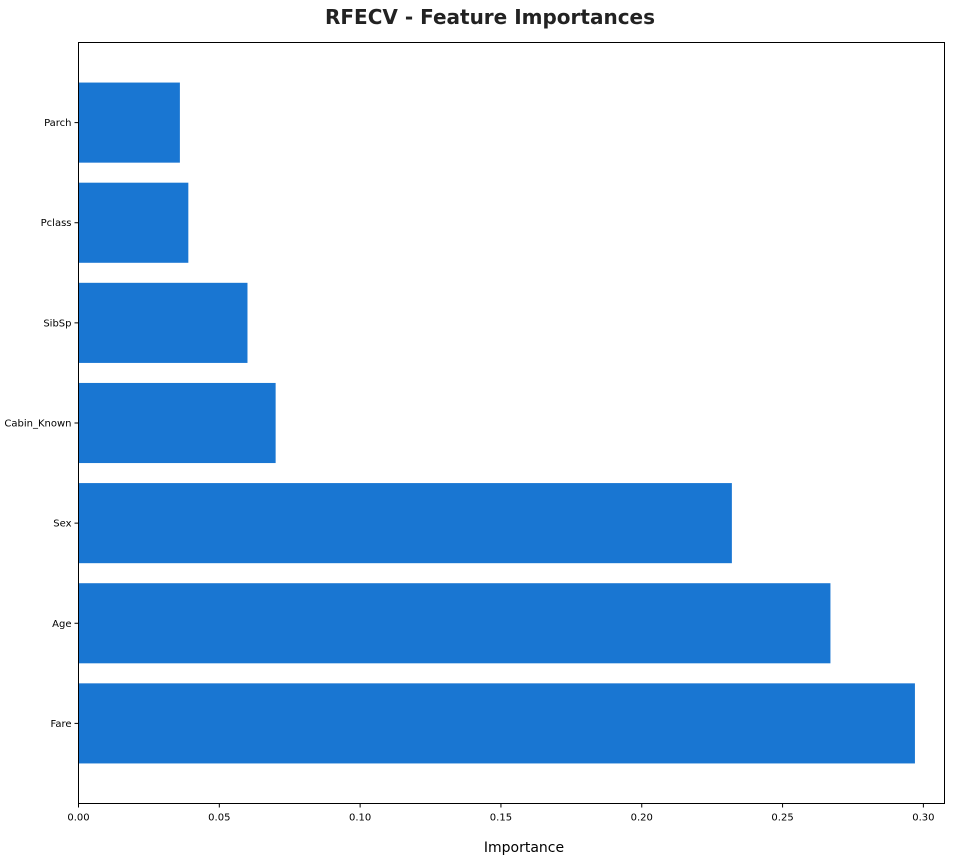  What do you see at coordinates (219, 818) in the screenshot?
I see `x-tick-label: 0.05` at bounding box center [219, 818].